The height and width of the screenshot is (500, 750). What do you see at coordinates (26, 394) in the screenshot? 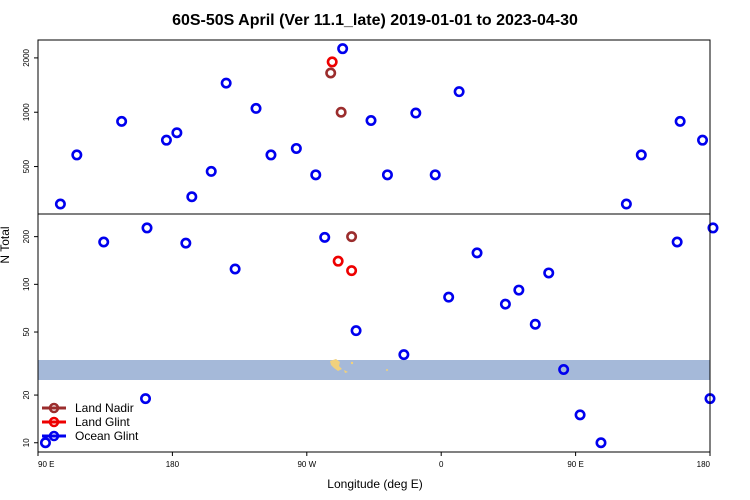
I see `y-tick-label-lower-1: 20` at bounding box center [26, 394].